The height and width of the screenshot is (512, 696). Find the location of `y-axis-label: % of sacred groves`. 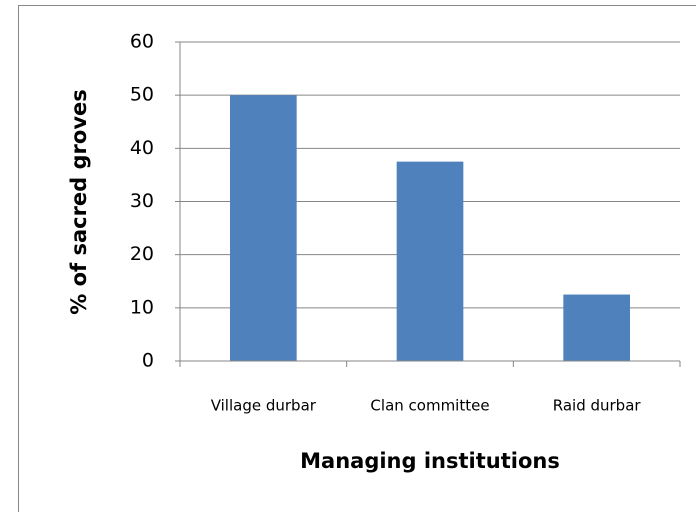

y-axis-label: % of sacred groves is located at coordinates (79, 202).